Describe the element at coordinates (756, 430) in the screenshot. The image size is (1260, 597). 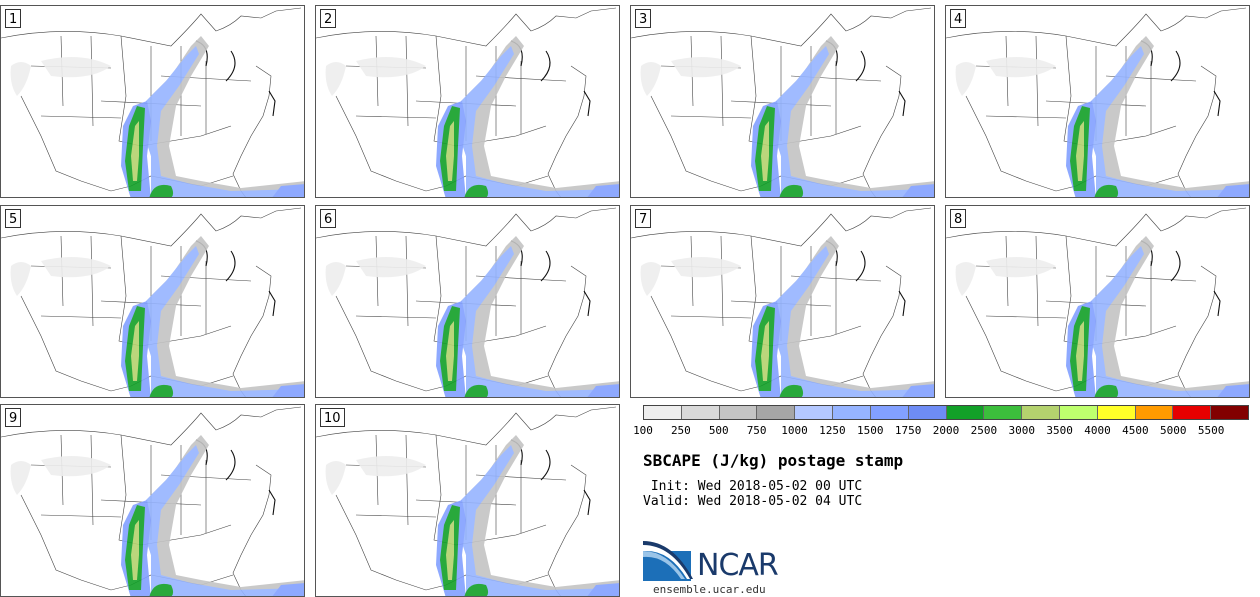
I see `colorbar-tick: 750` at that location.